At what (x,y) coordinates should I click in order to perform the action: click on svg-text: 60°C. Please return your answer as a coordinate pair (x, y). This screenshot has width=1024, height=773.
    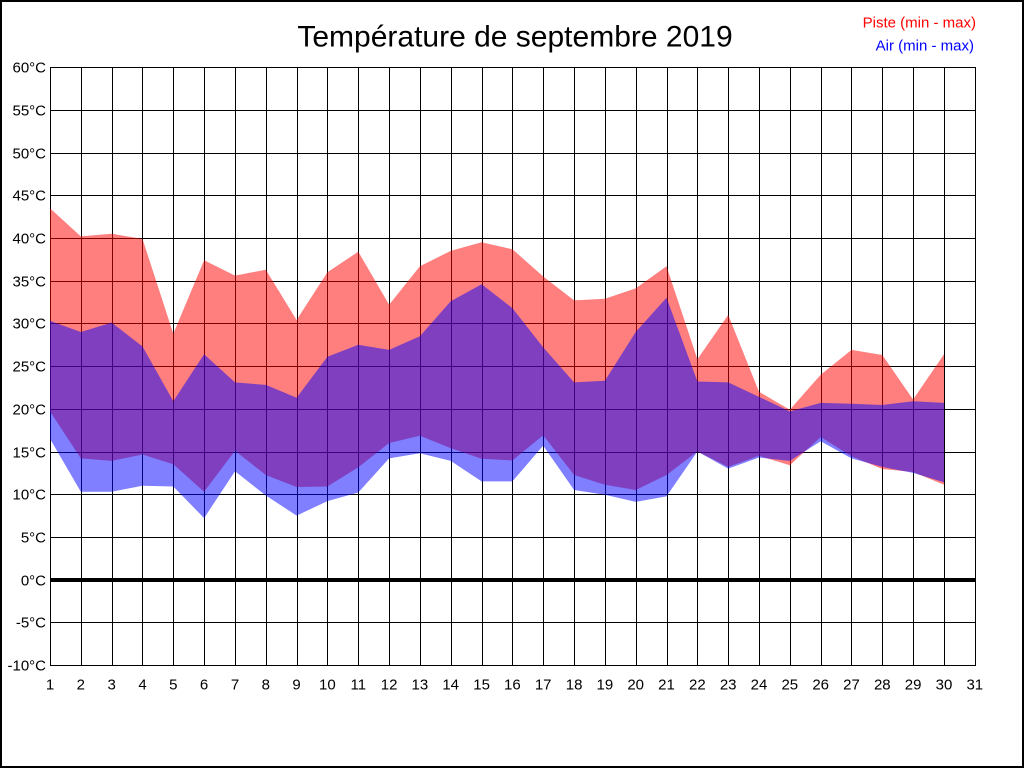
    Looking at the image, I should click on (29, 67).